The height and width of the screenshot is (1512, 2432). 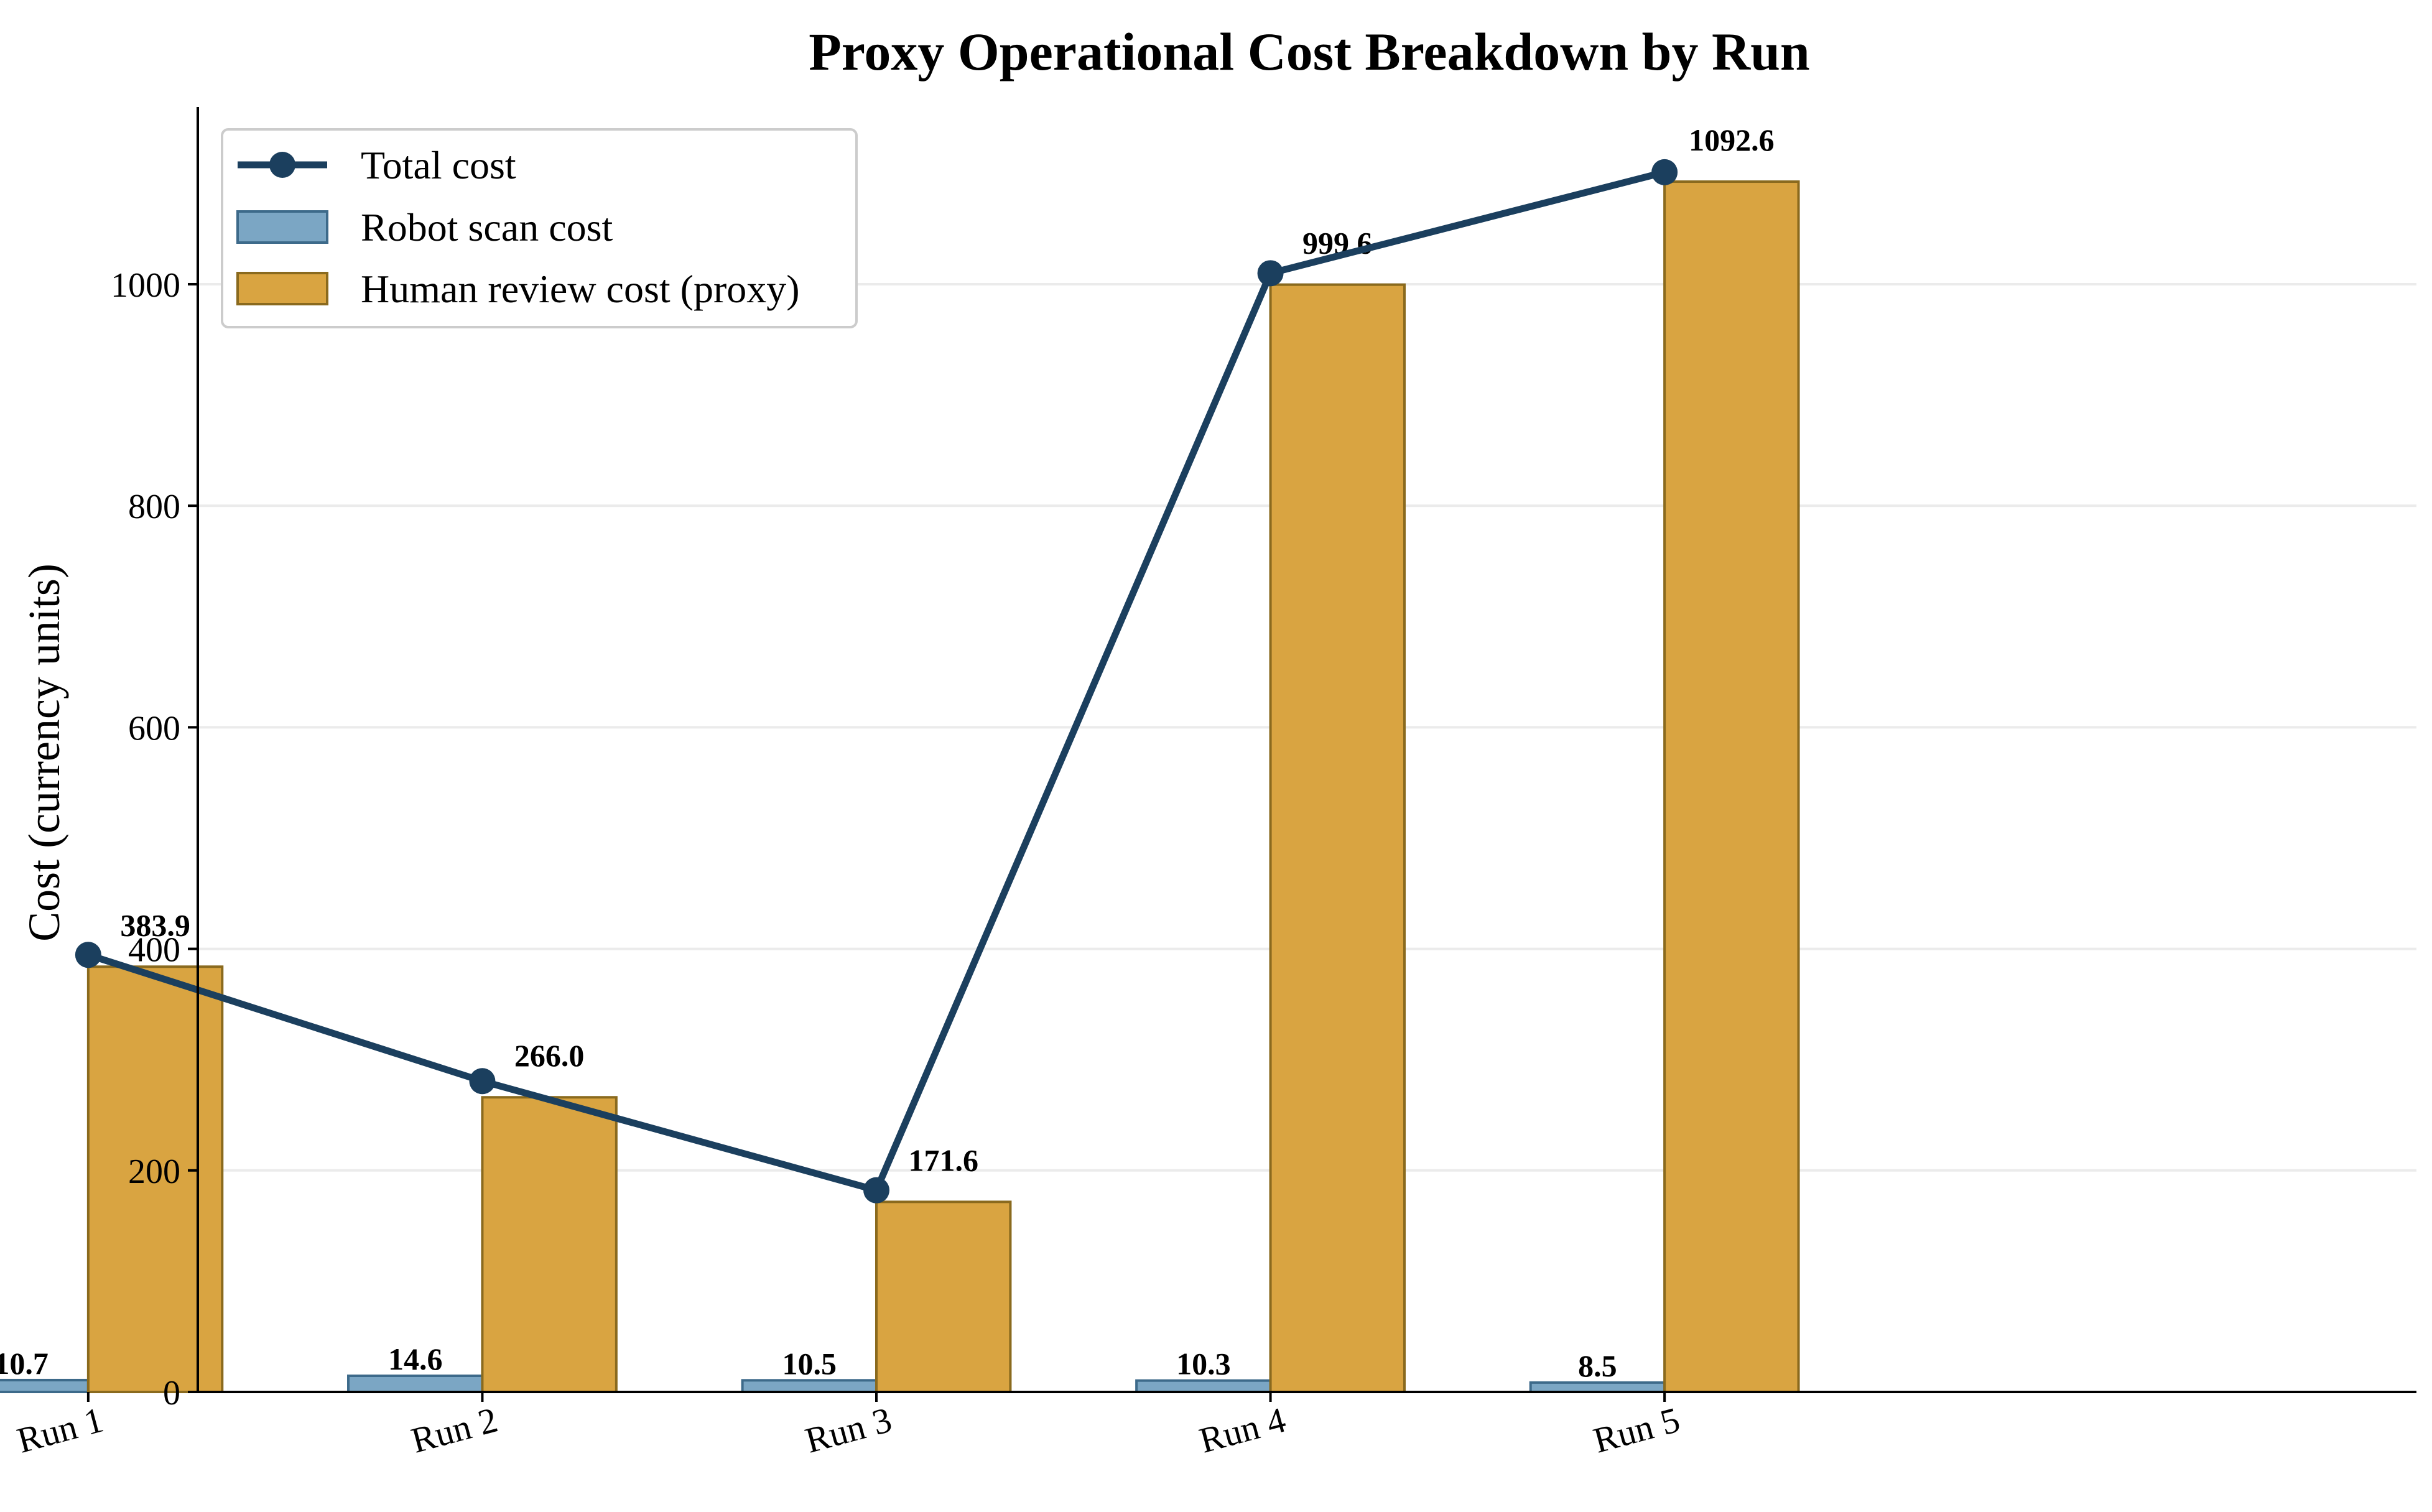 What do you see at coordinates (848, 1430) in the screenshot?
I see `x-tick-label-run-3: Run 3` at bounding box center [848, 1430].